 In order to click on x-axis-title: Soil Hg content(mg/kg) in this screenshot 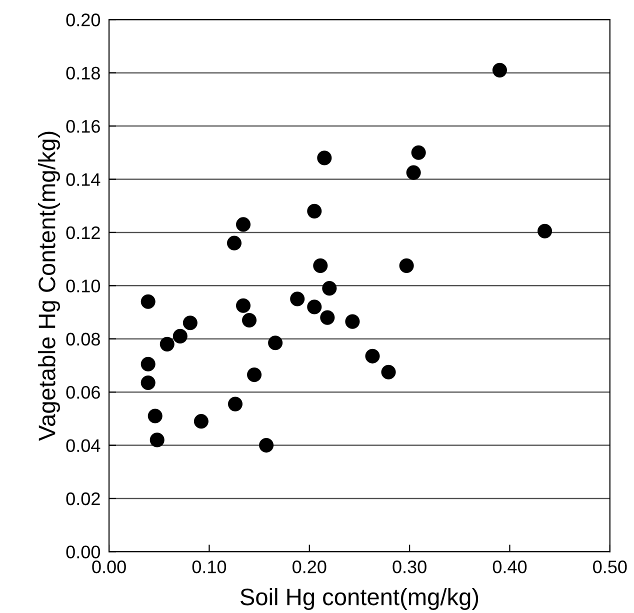, I will do `click(359, 599)`.